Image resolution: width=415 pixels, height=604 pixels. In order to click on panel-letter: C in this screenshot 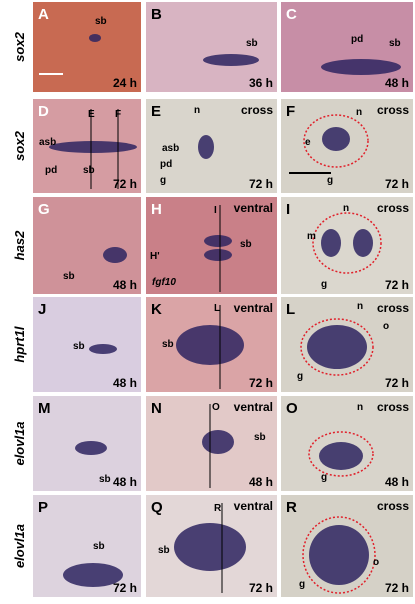, I will do `click(291, 14)`.